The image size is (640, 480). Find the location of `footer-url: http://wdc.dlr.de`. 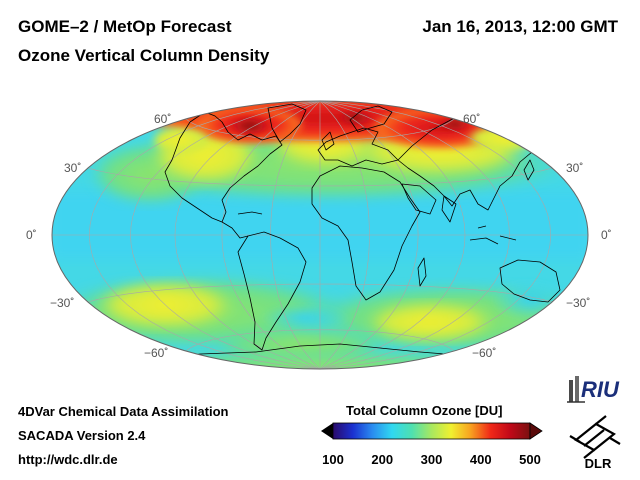

footer-url: http://wdc.dlr.de is located at coordinates (68, 459).